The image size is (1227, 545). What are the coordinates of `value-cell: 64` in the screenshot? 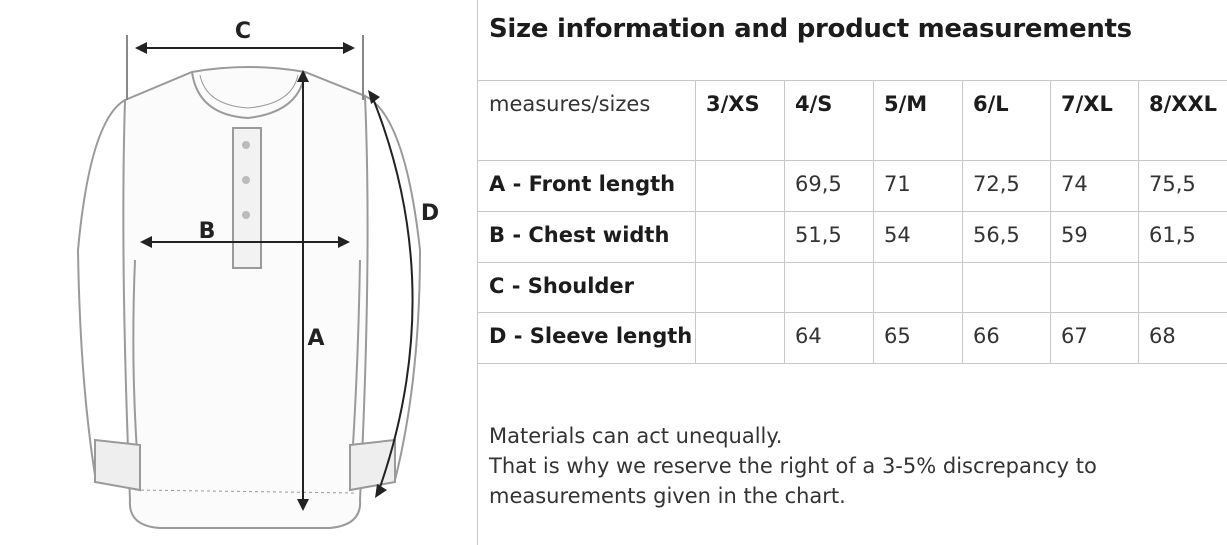 It's located at (808, 336).